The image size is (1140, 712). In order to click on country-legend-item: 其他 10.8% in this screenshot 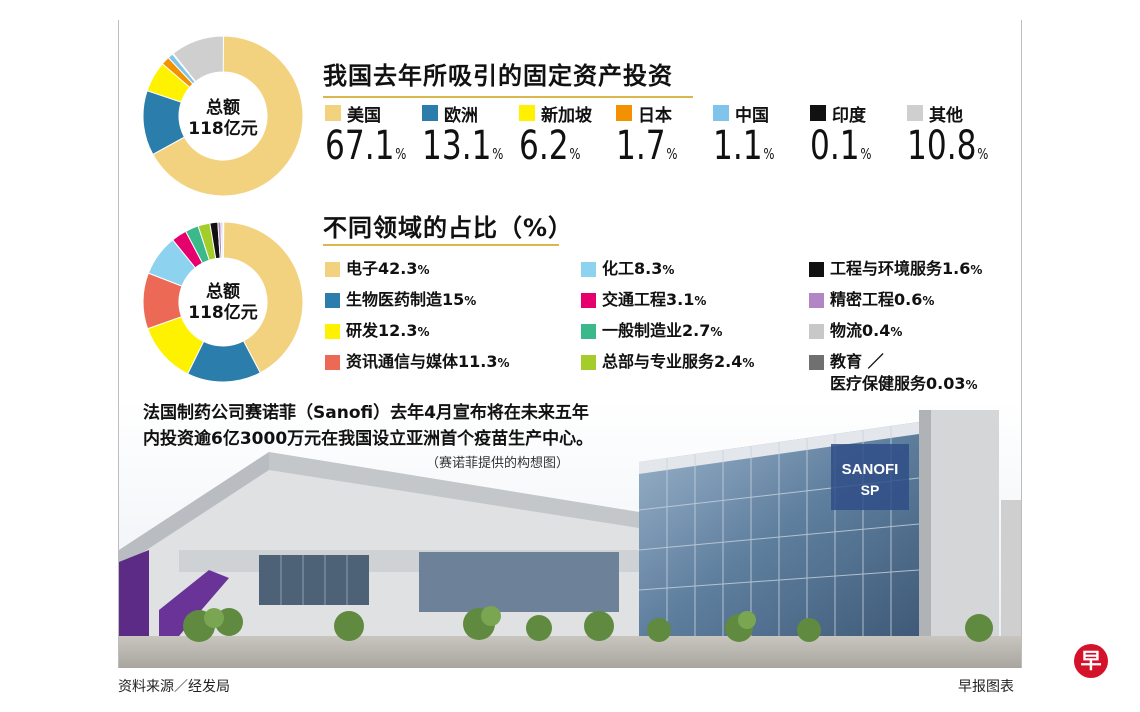, I will do `click(955, 139)`.